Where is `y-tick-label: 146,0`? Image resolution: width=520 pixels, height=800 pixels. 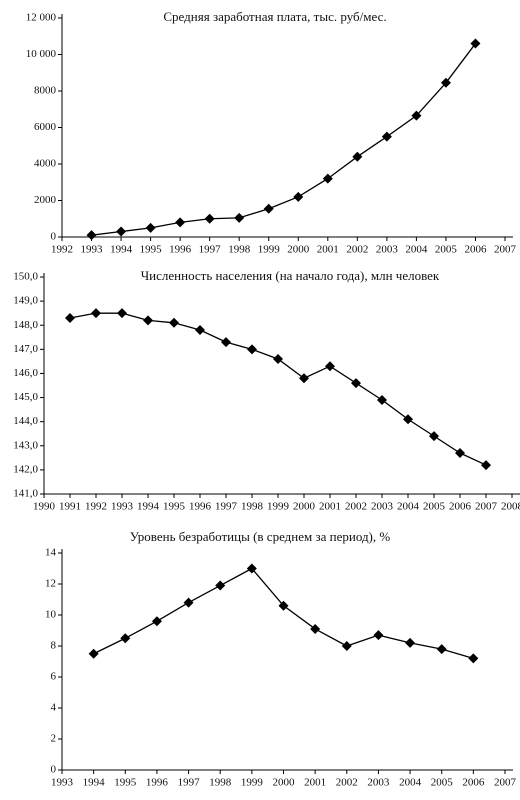
y-tick-label: 146,0 is located at coordinates (25, 373).